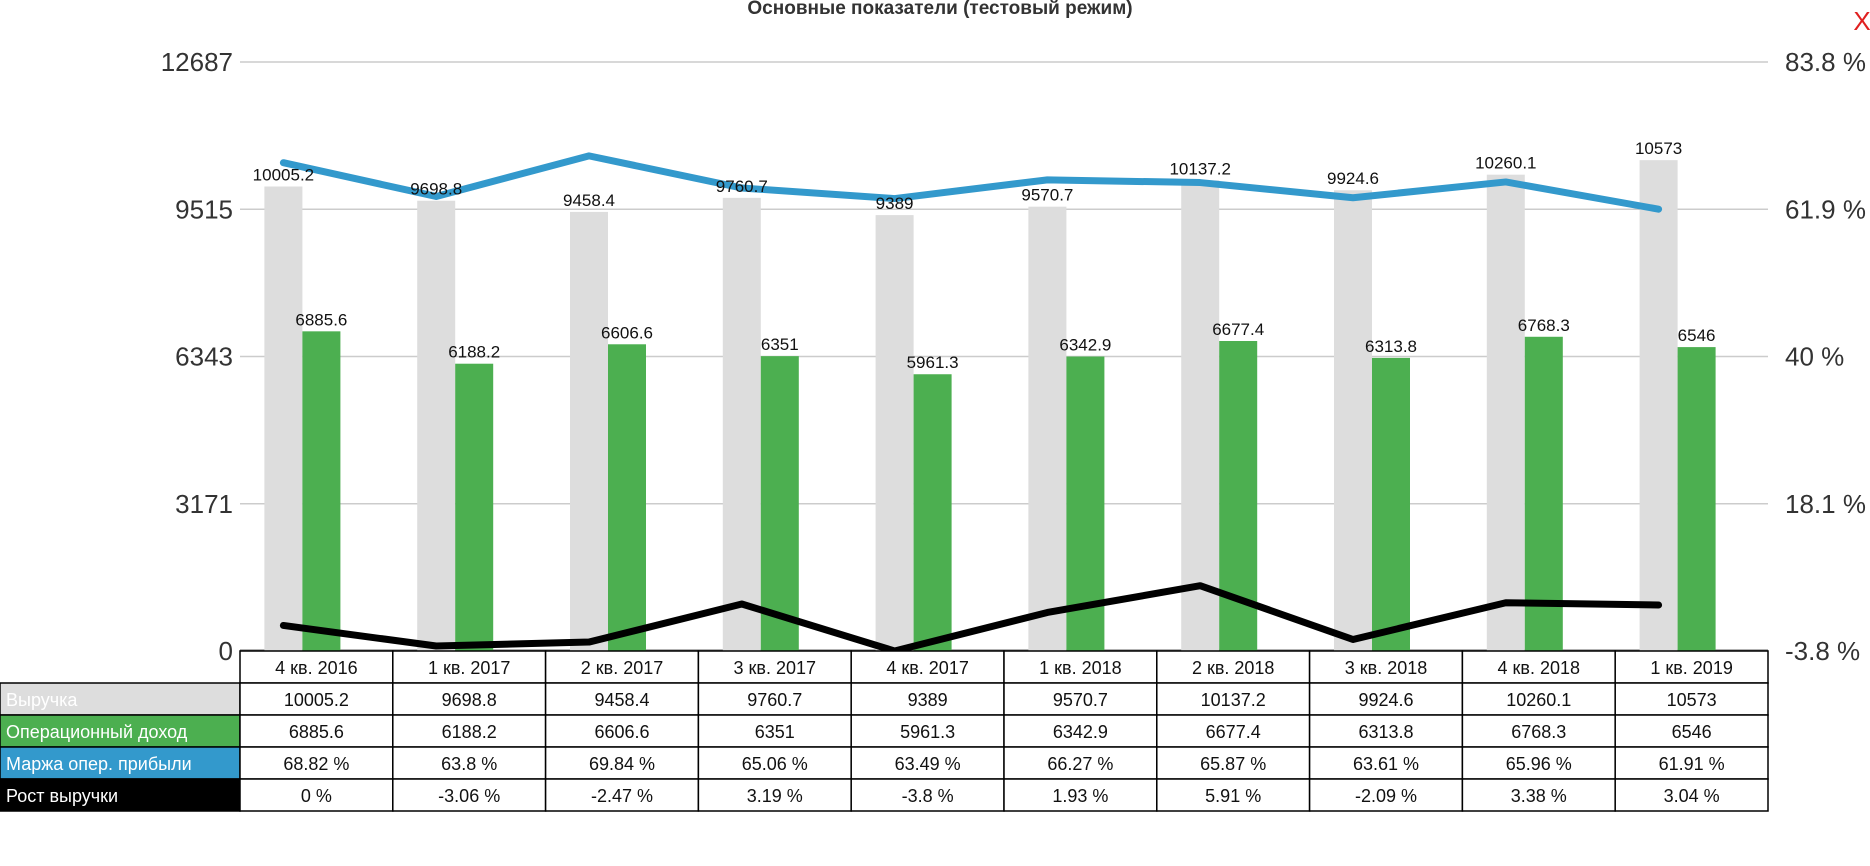 This screenshot has width=1870, height=866. What do you see at coordinates (204, 357) in the screenshot?
I see `y-left-tick-label: 6343` at bounding box center [204, 357].